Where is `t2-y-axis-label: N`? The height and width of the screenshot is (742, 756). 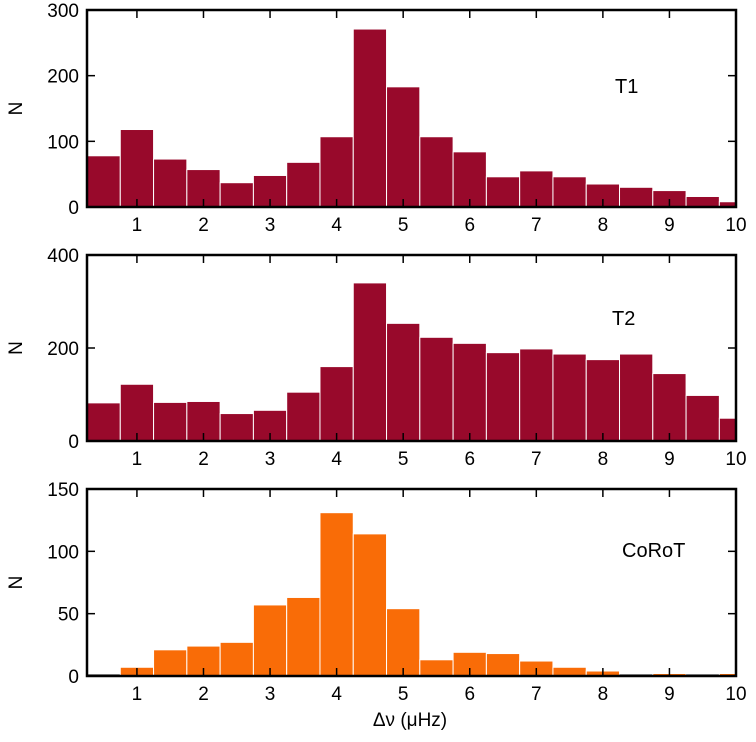 t2-y-axis-label: N is located at coordinates (16, 348).